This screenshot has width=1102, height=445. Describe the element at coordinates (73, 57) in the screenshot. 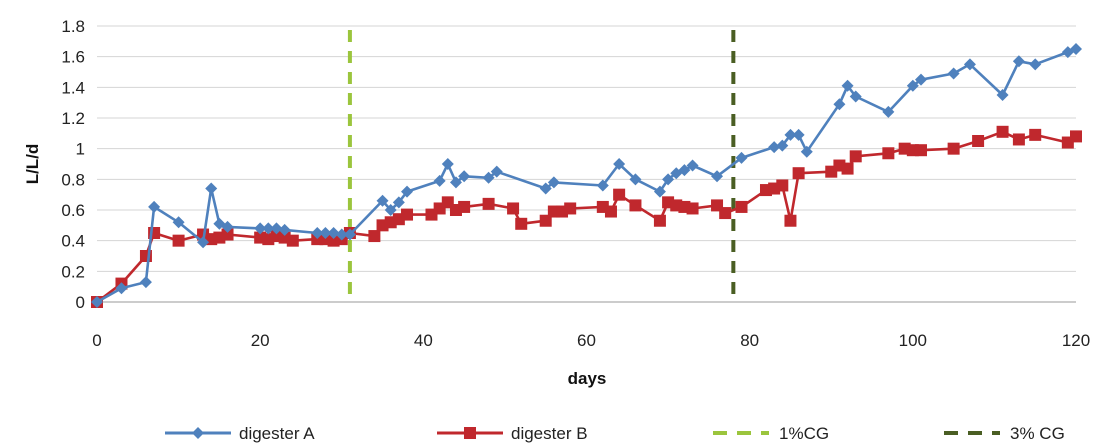

I see `y-tick-label: 1.6` at that location.